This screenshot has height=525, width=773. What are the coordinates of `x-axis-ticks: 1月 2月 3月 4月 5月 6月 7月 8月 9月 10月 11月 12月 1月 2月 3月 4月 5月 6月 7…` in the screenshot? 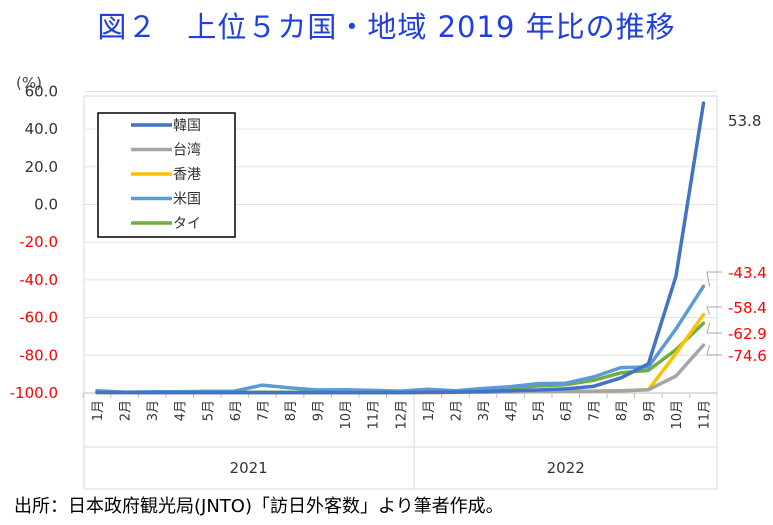 It's located at (397, 411).